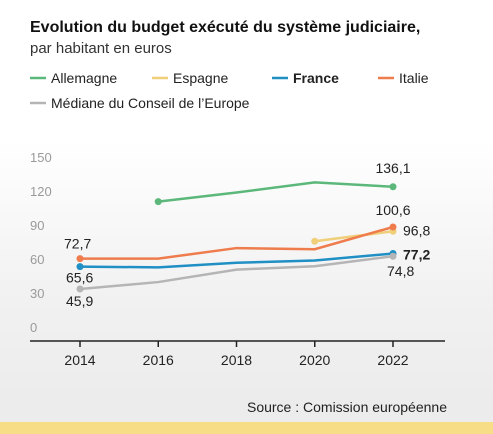  I want to click on legend-label: France, so click(316, 78).